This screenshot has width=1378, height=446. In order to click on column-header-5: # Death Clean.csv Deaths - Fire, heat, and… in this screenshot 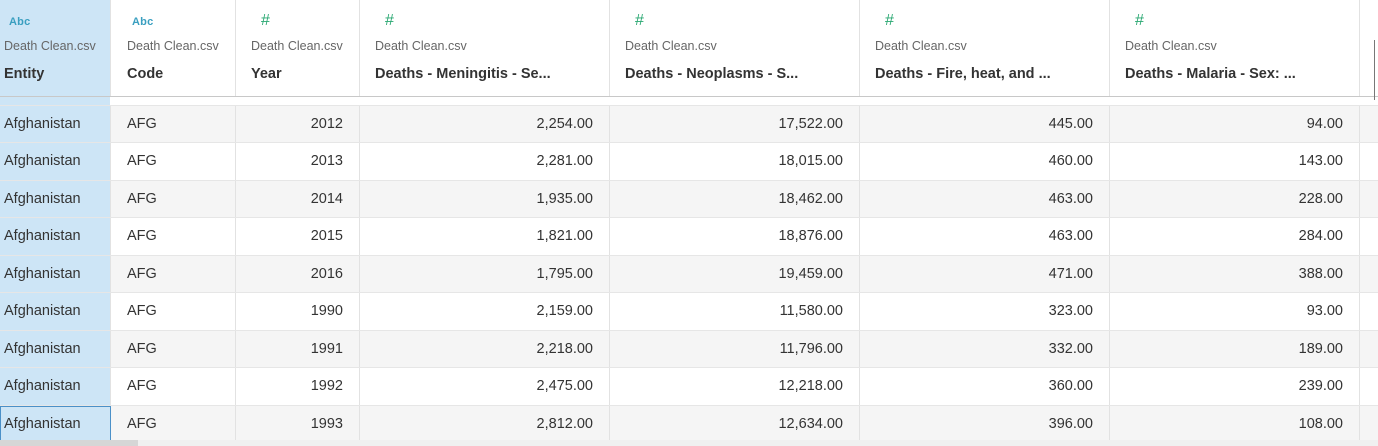, I will do `click(985, 48)`.